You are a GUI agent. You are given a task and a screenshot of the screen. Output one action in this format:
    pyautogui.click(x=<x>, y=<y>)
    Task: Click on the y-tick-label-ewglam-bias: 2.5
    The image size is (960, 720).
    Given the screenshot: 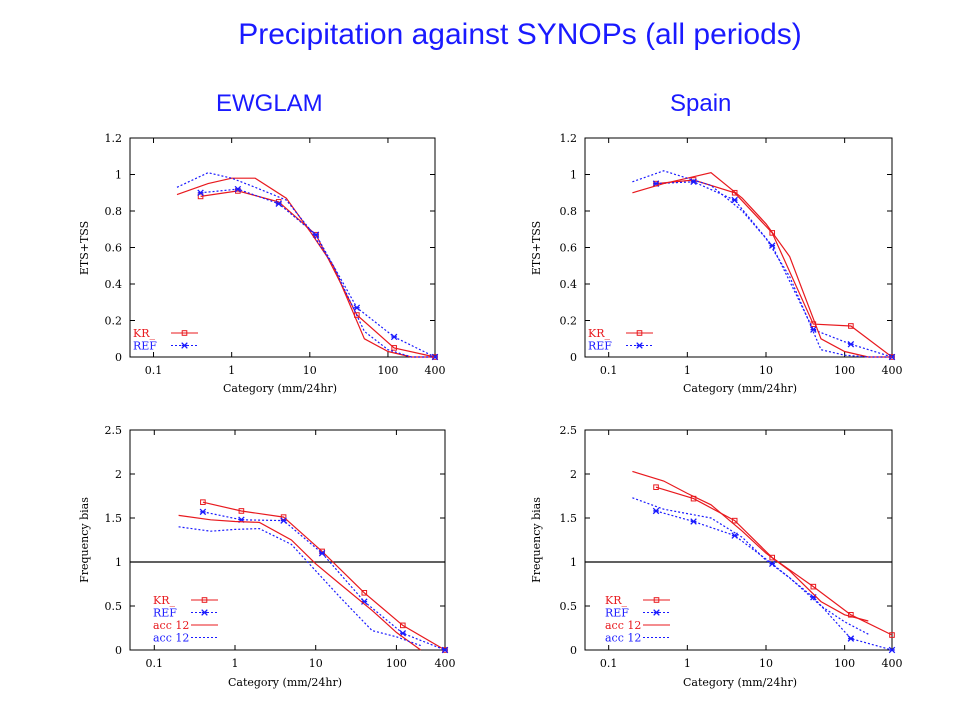 What is the action you would take?
    pyautogui.click(x=114, y=430)
    